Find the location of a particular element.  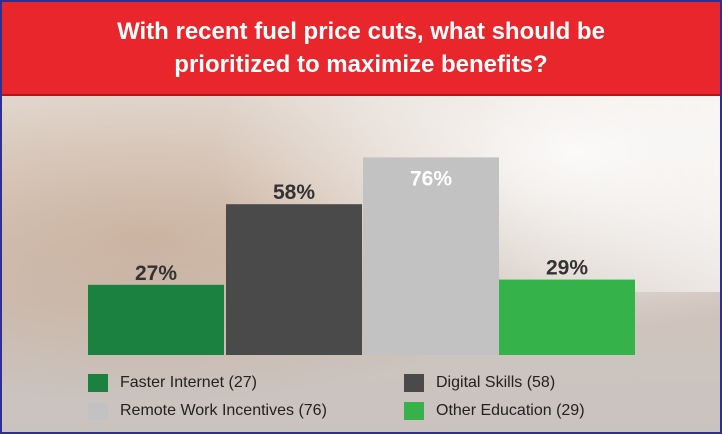

bar-faster-internet is located at coordinates (156, 319).